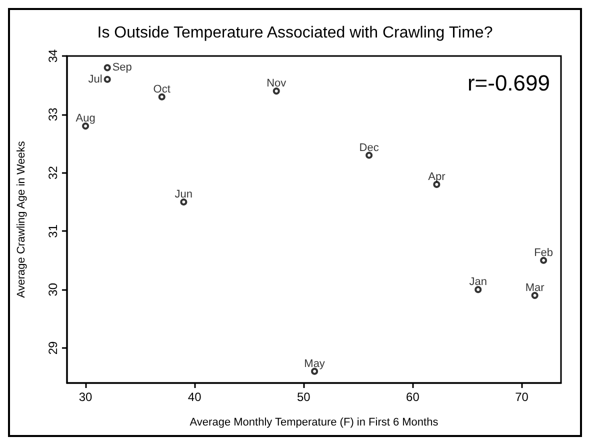  I want to click on y-axis-title: Average Crawling Age in Weeks, so click(22, 219).